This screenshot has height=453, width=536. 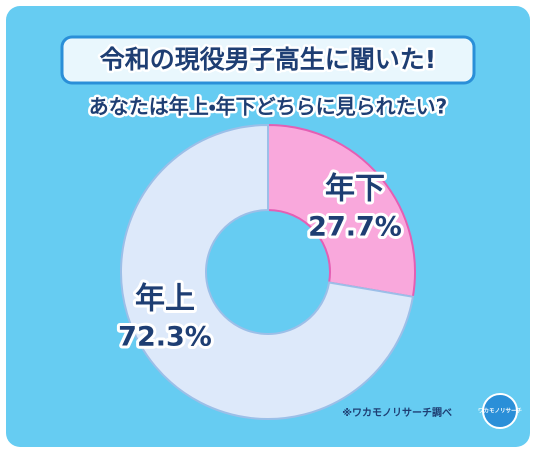 I want to click on source: ※ワカモノリサーチ調べ, so click(x=397, y=413).